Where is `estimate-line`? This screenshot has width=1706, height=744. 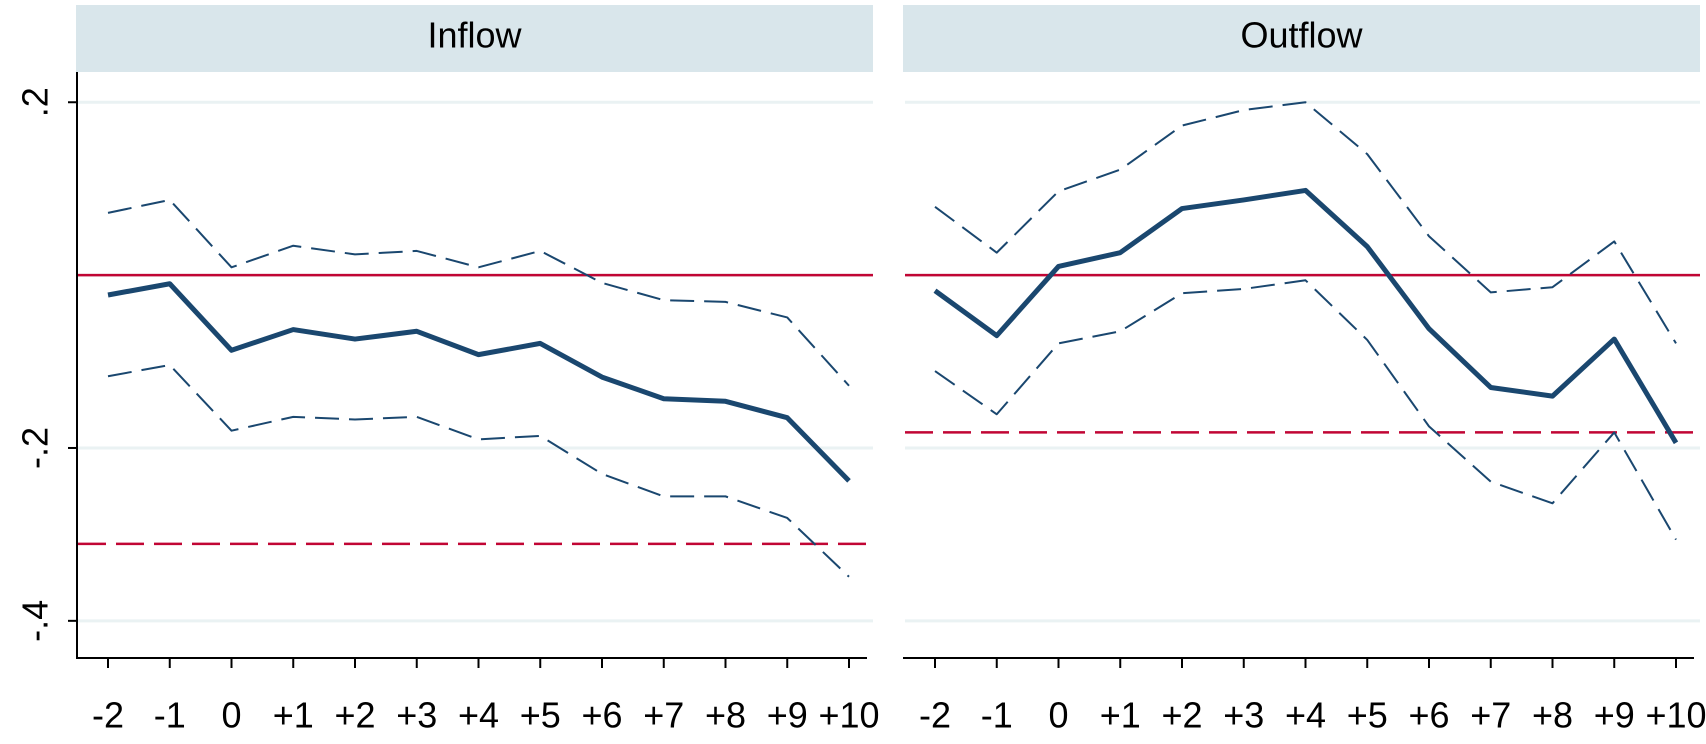 estimate-line is located at coordinates (479, 382).